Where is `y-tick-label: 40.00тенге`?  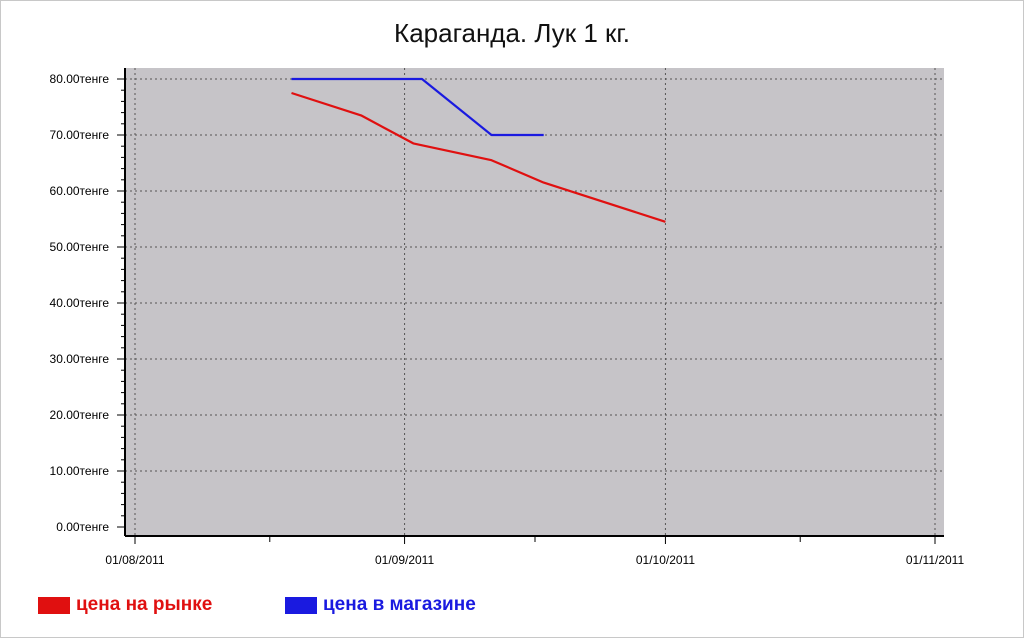 y-tick-label: 40.00тенге is located at coordinates (80, 303).